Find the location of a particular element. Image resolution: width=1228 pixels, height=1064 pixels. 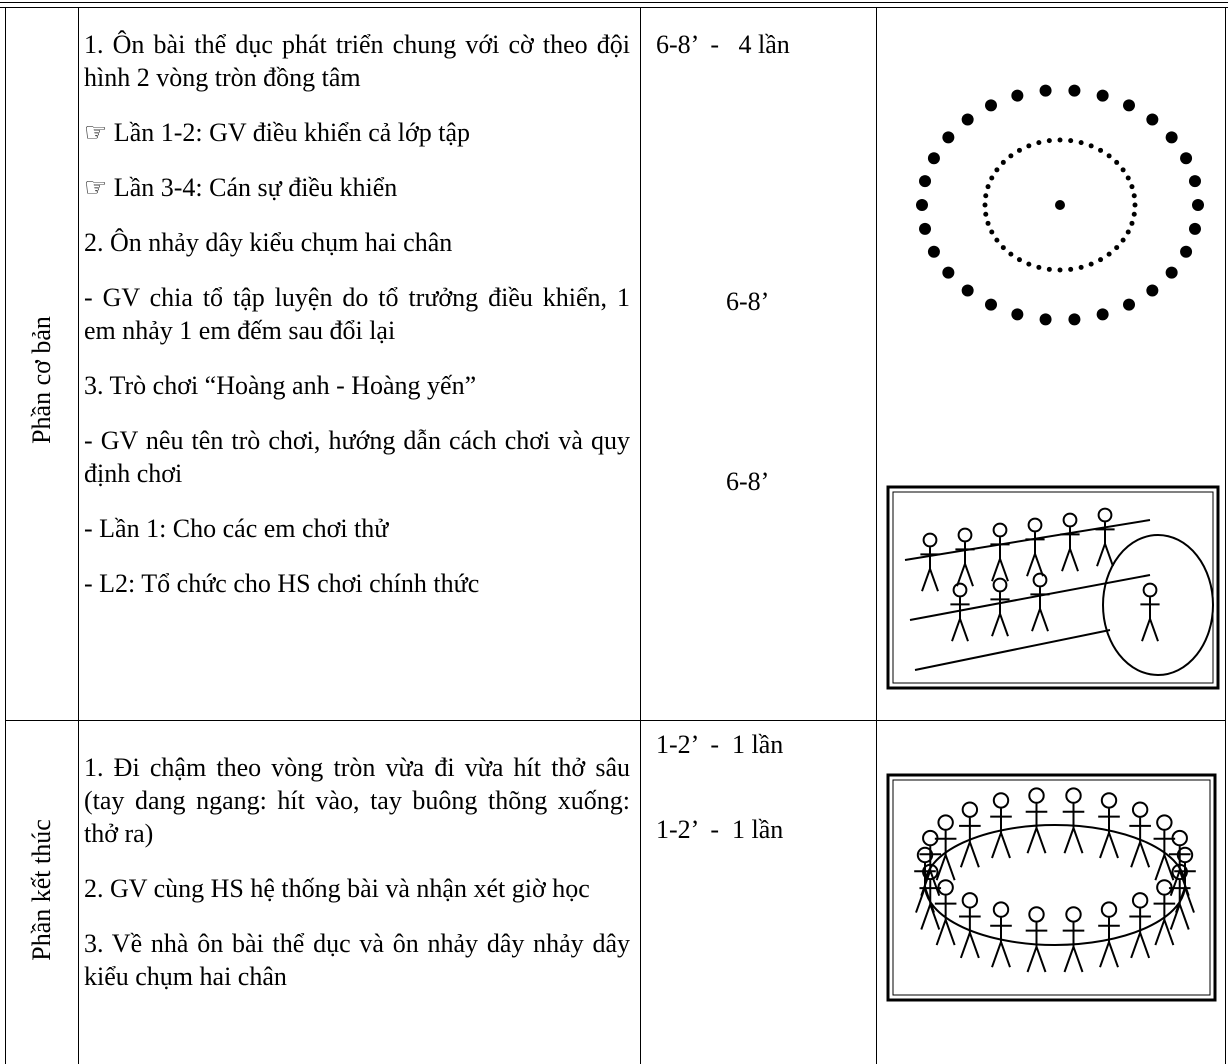

circle-walk-illustration is located at coordinates (1055, 880).